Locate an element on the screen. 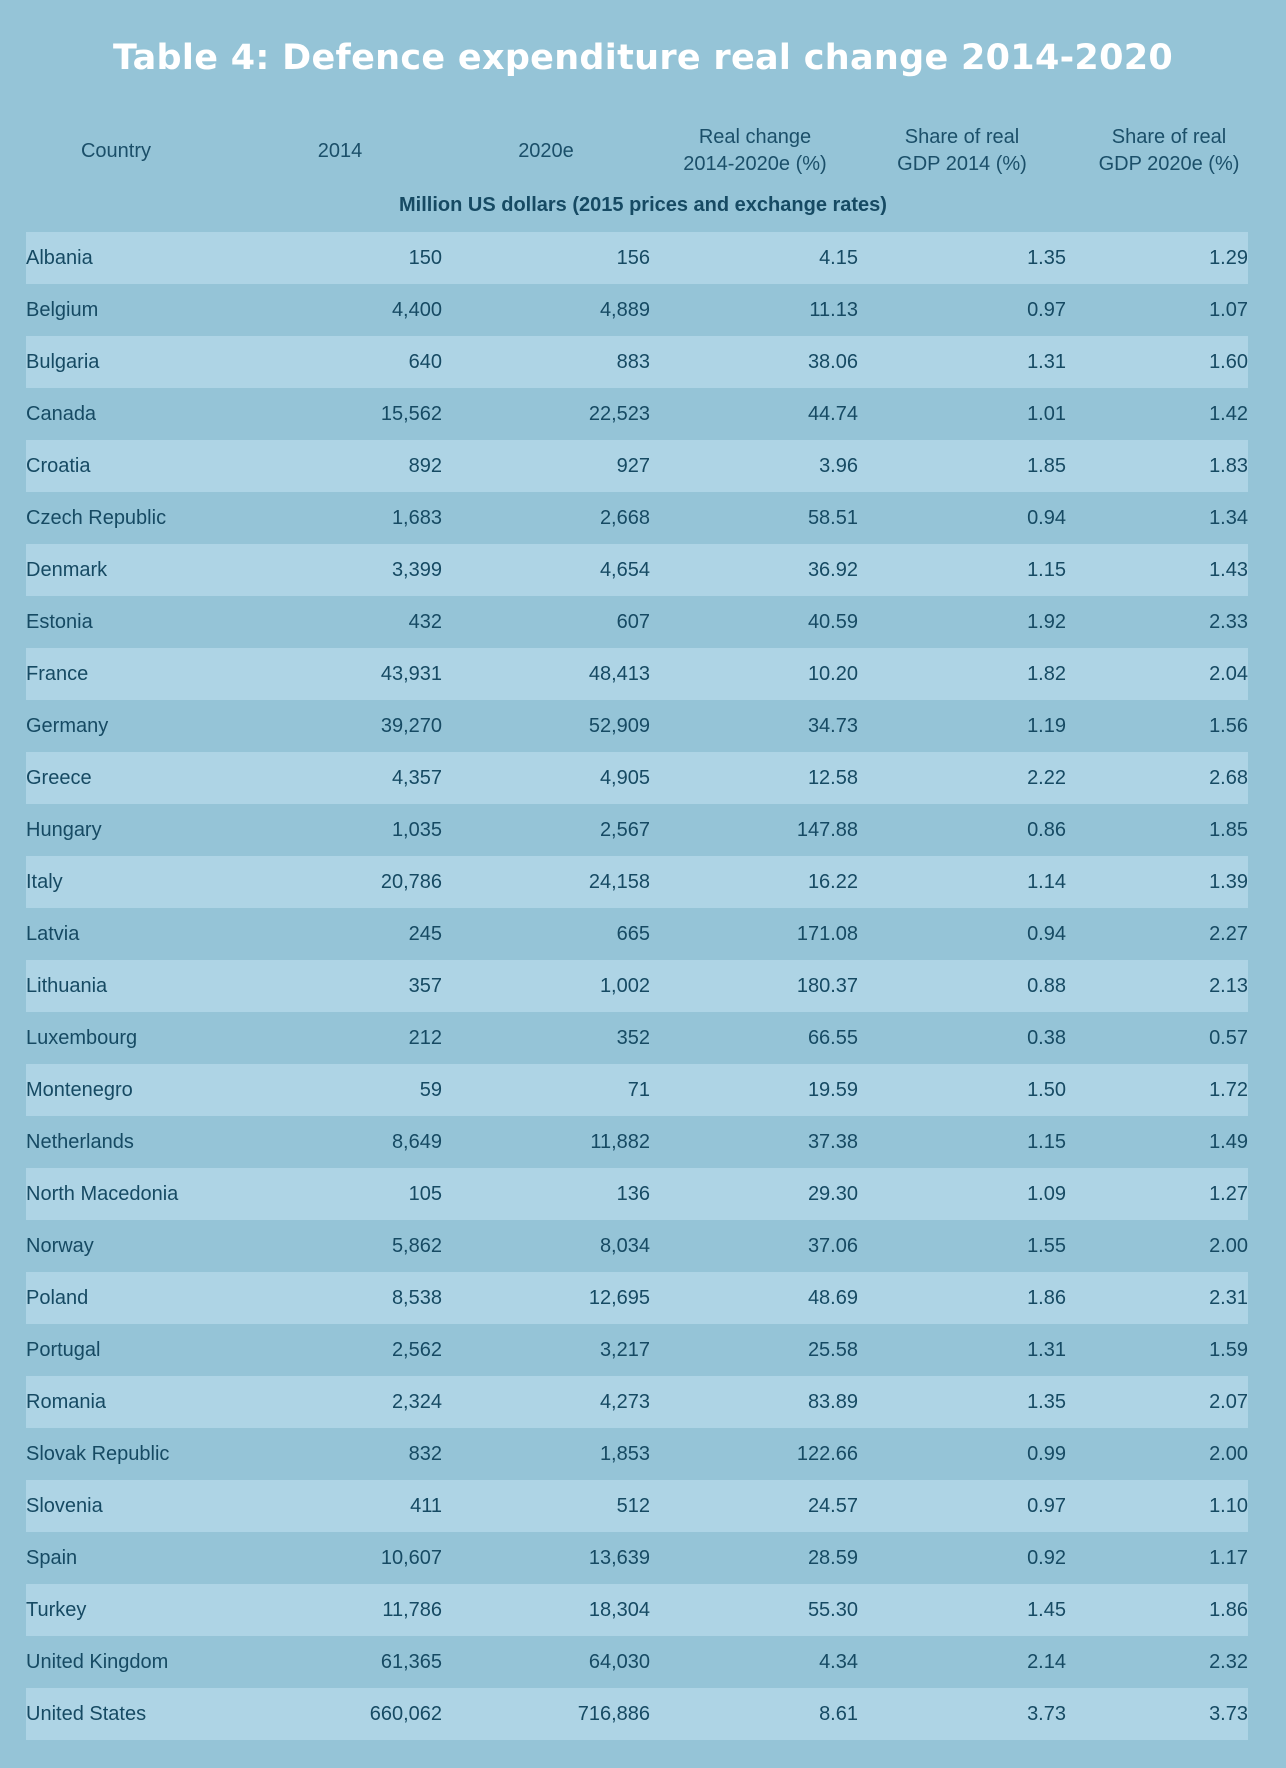 The image size is (1286, 1768). share-2020e-cell: 1.56 is located at coordinates (1228, 726).